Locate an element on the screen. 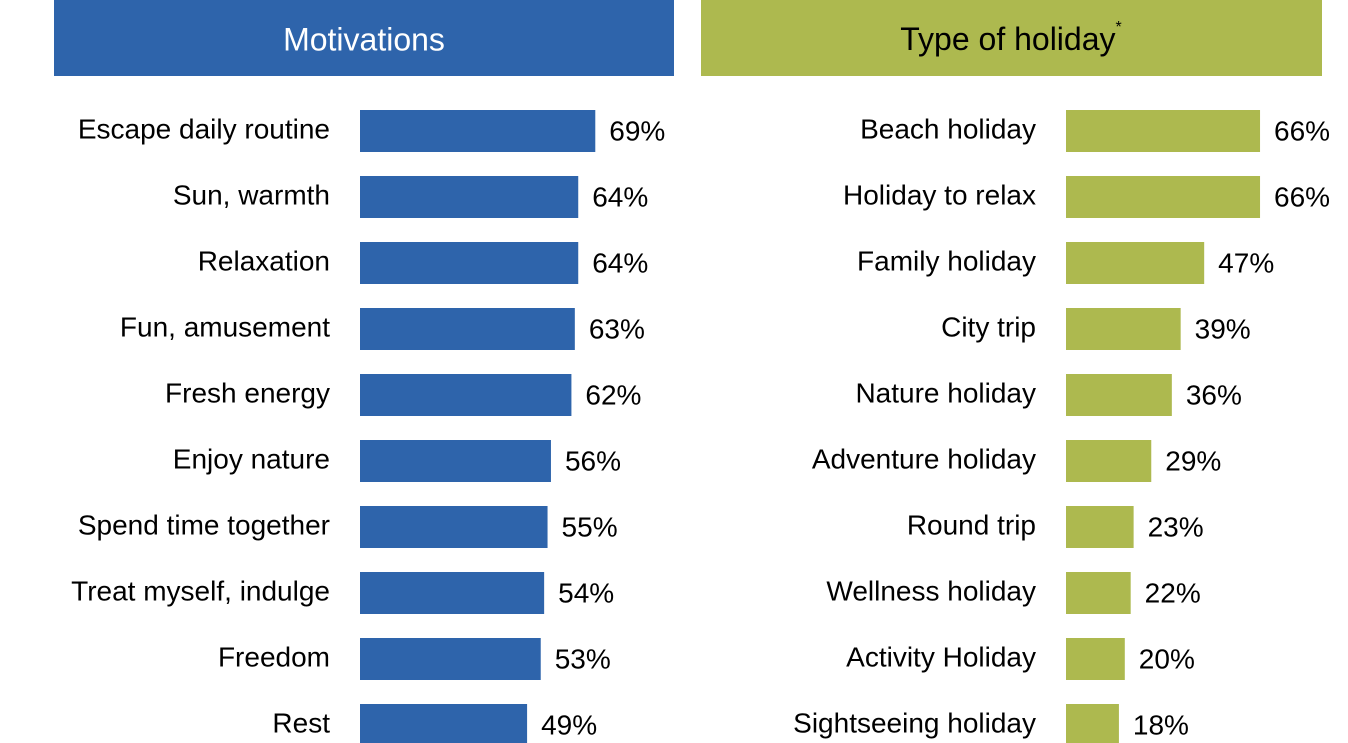 The image size is (1348, 743). value-label: 23% is located at coordinates (1176, 526).